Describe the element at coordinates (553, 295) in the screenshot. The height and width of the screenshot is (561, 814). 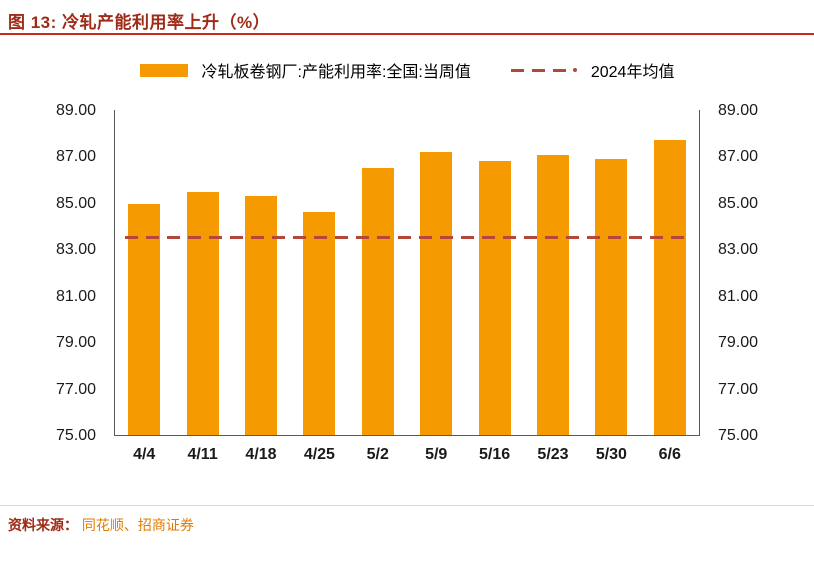
I see `bar-5/23` at that location.